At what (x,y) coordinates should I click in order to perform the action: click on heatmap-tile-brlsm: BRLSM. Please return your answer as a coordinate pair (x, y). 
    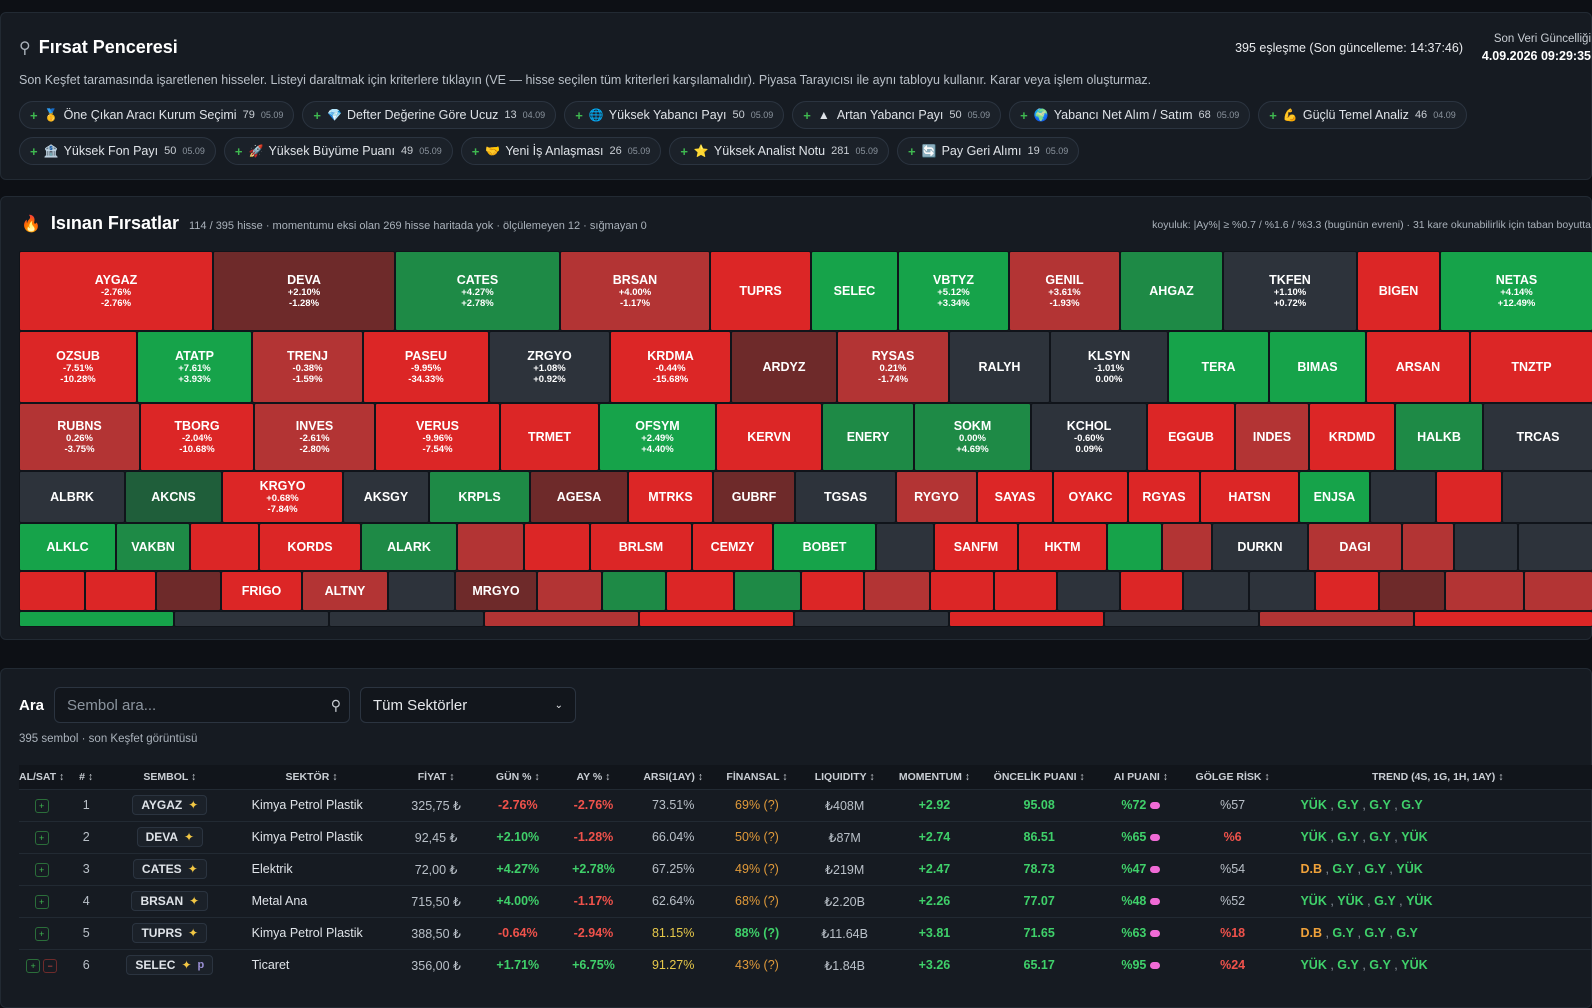
    Looking at the image, I should click on (641, 547).